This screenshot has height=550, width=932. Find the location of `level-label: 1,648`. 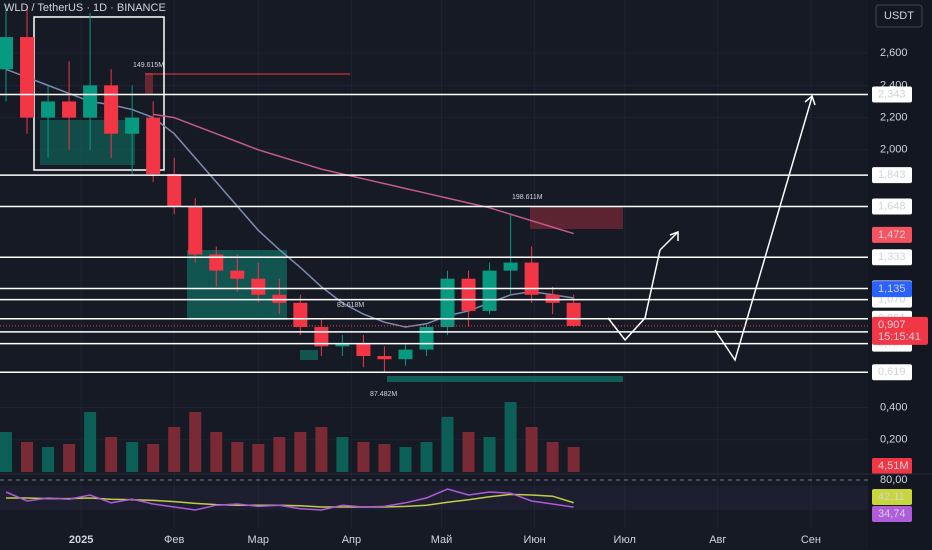

level-label: 1,648 is located at coordinates (892, 206).